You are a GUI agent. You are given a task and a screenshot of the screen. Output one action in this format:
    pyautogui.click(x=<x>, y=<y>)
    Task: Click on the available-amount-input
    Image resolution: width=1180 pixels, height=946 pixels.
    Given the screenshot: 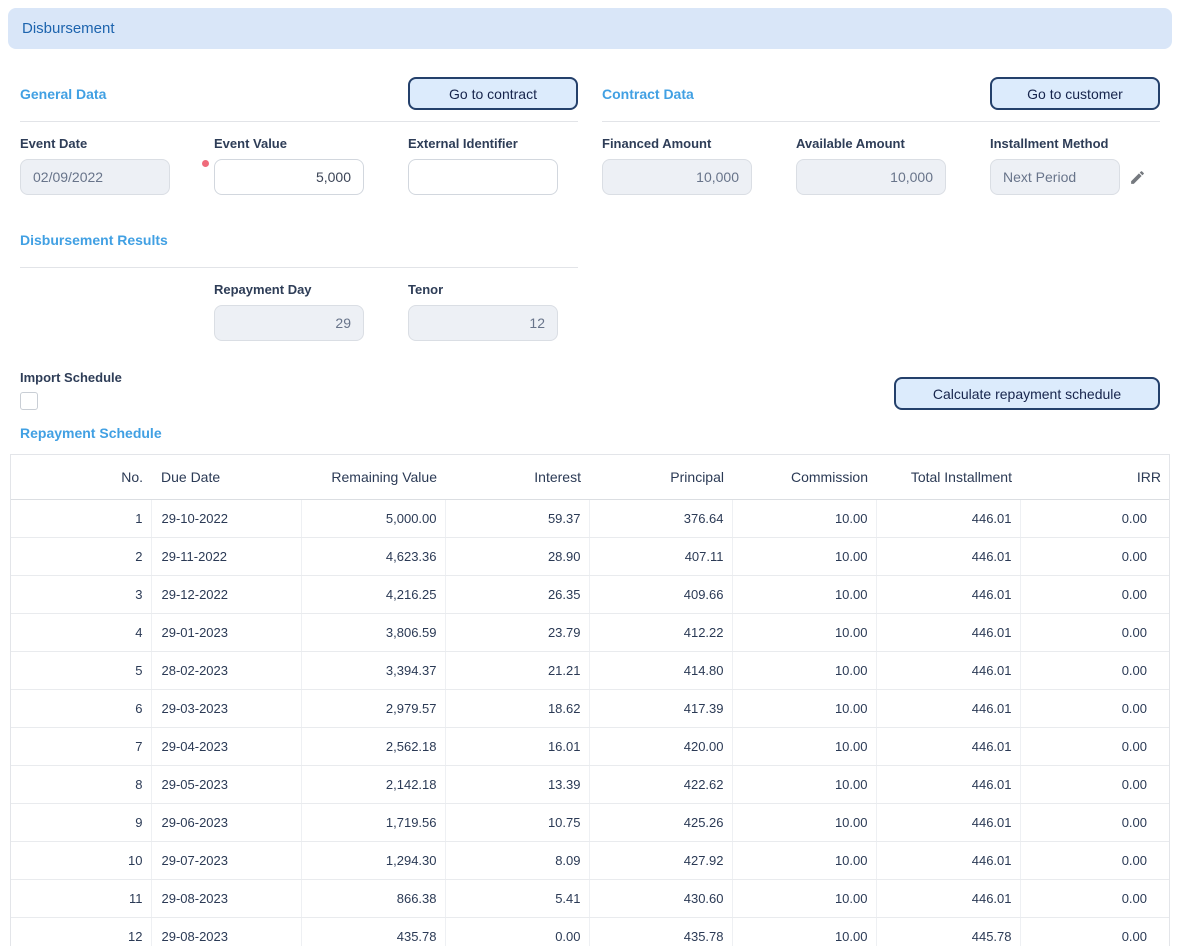 What is the action you would take?
    pyautogui.click(x=871, y=177)
    